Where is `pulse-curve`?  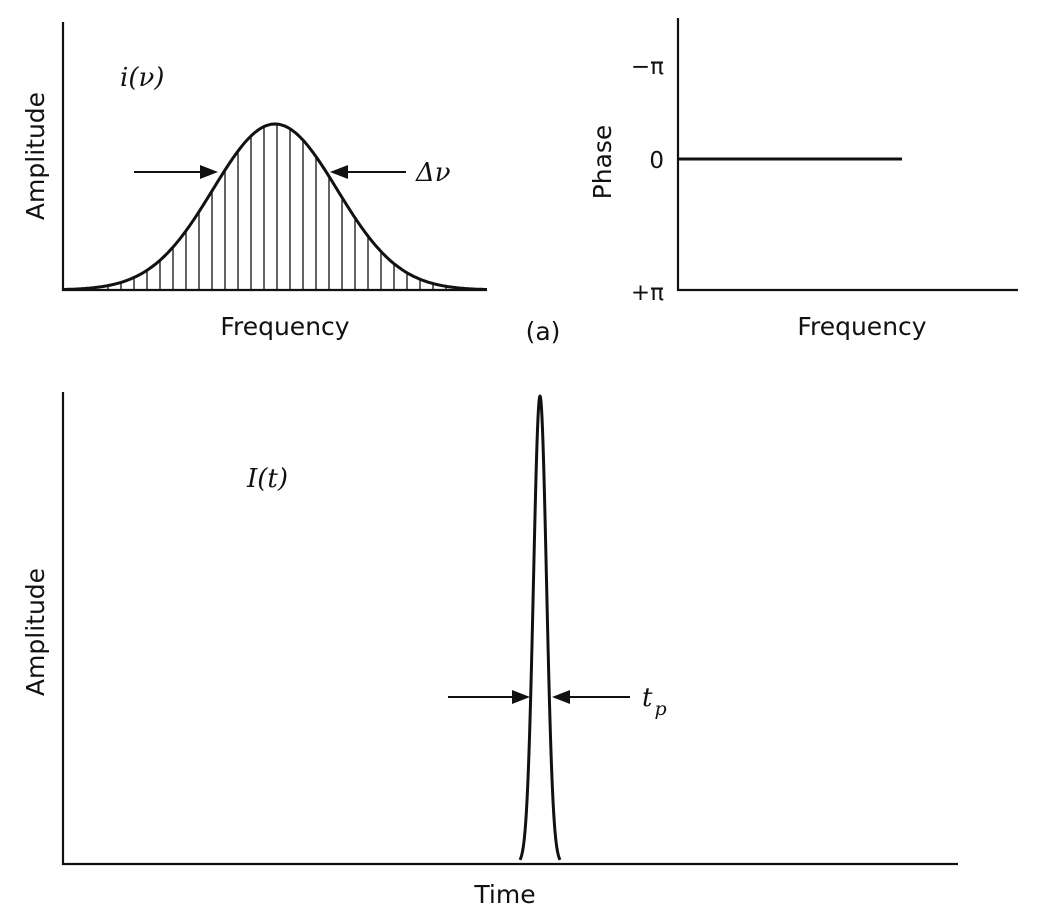 pulse-curve is located at coordinates (540, 627).